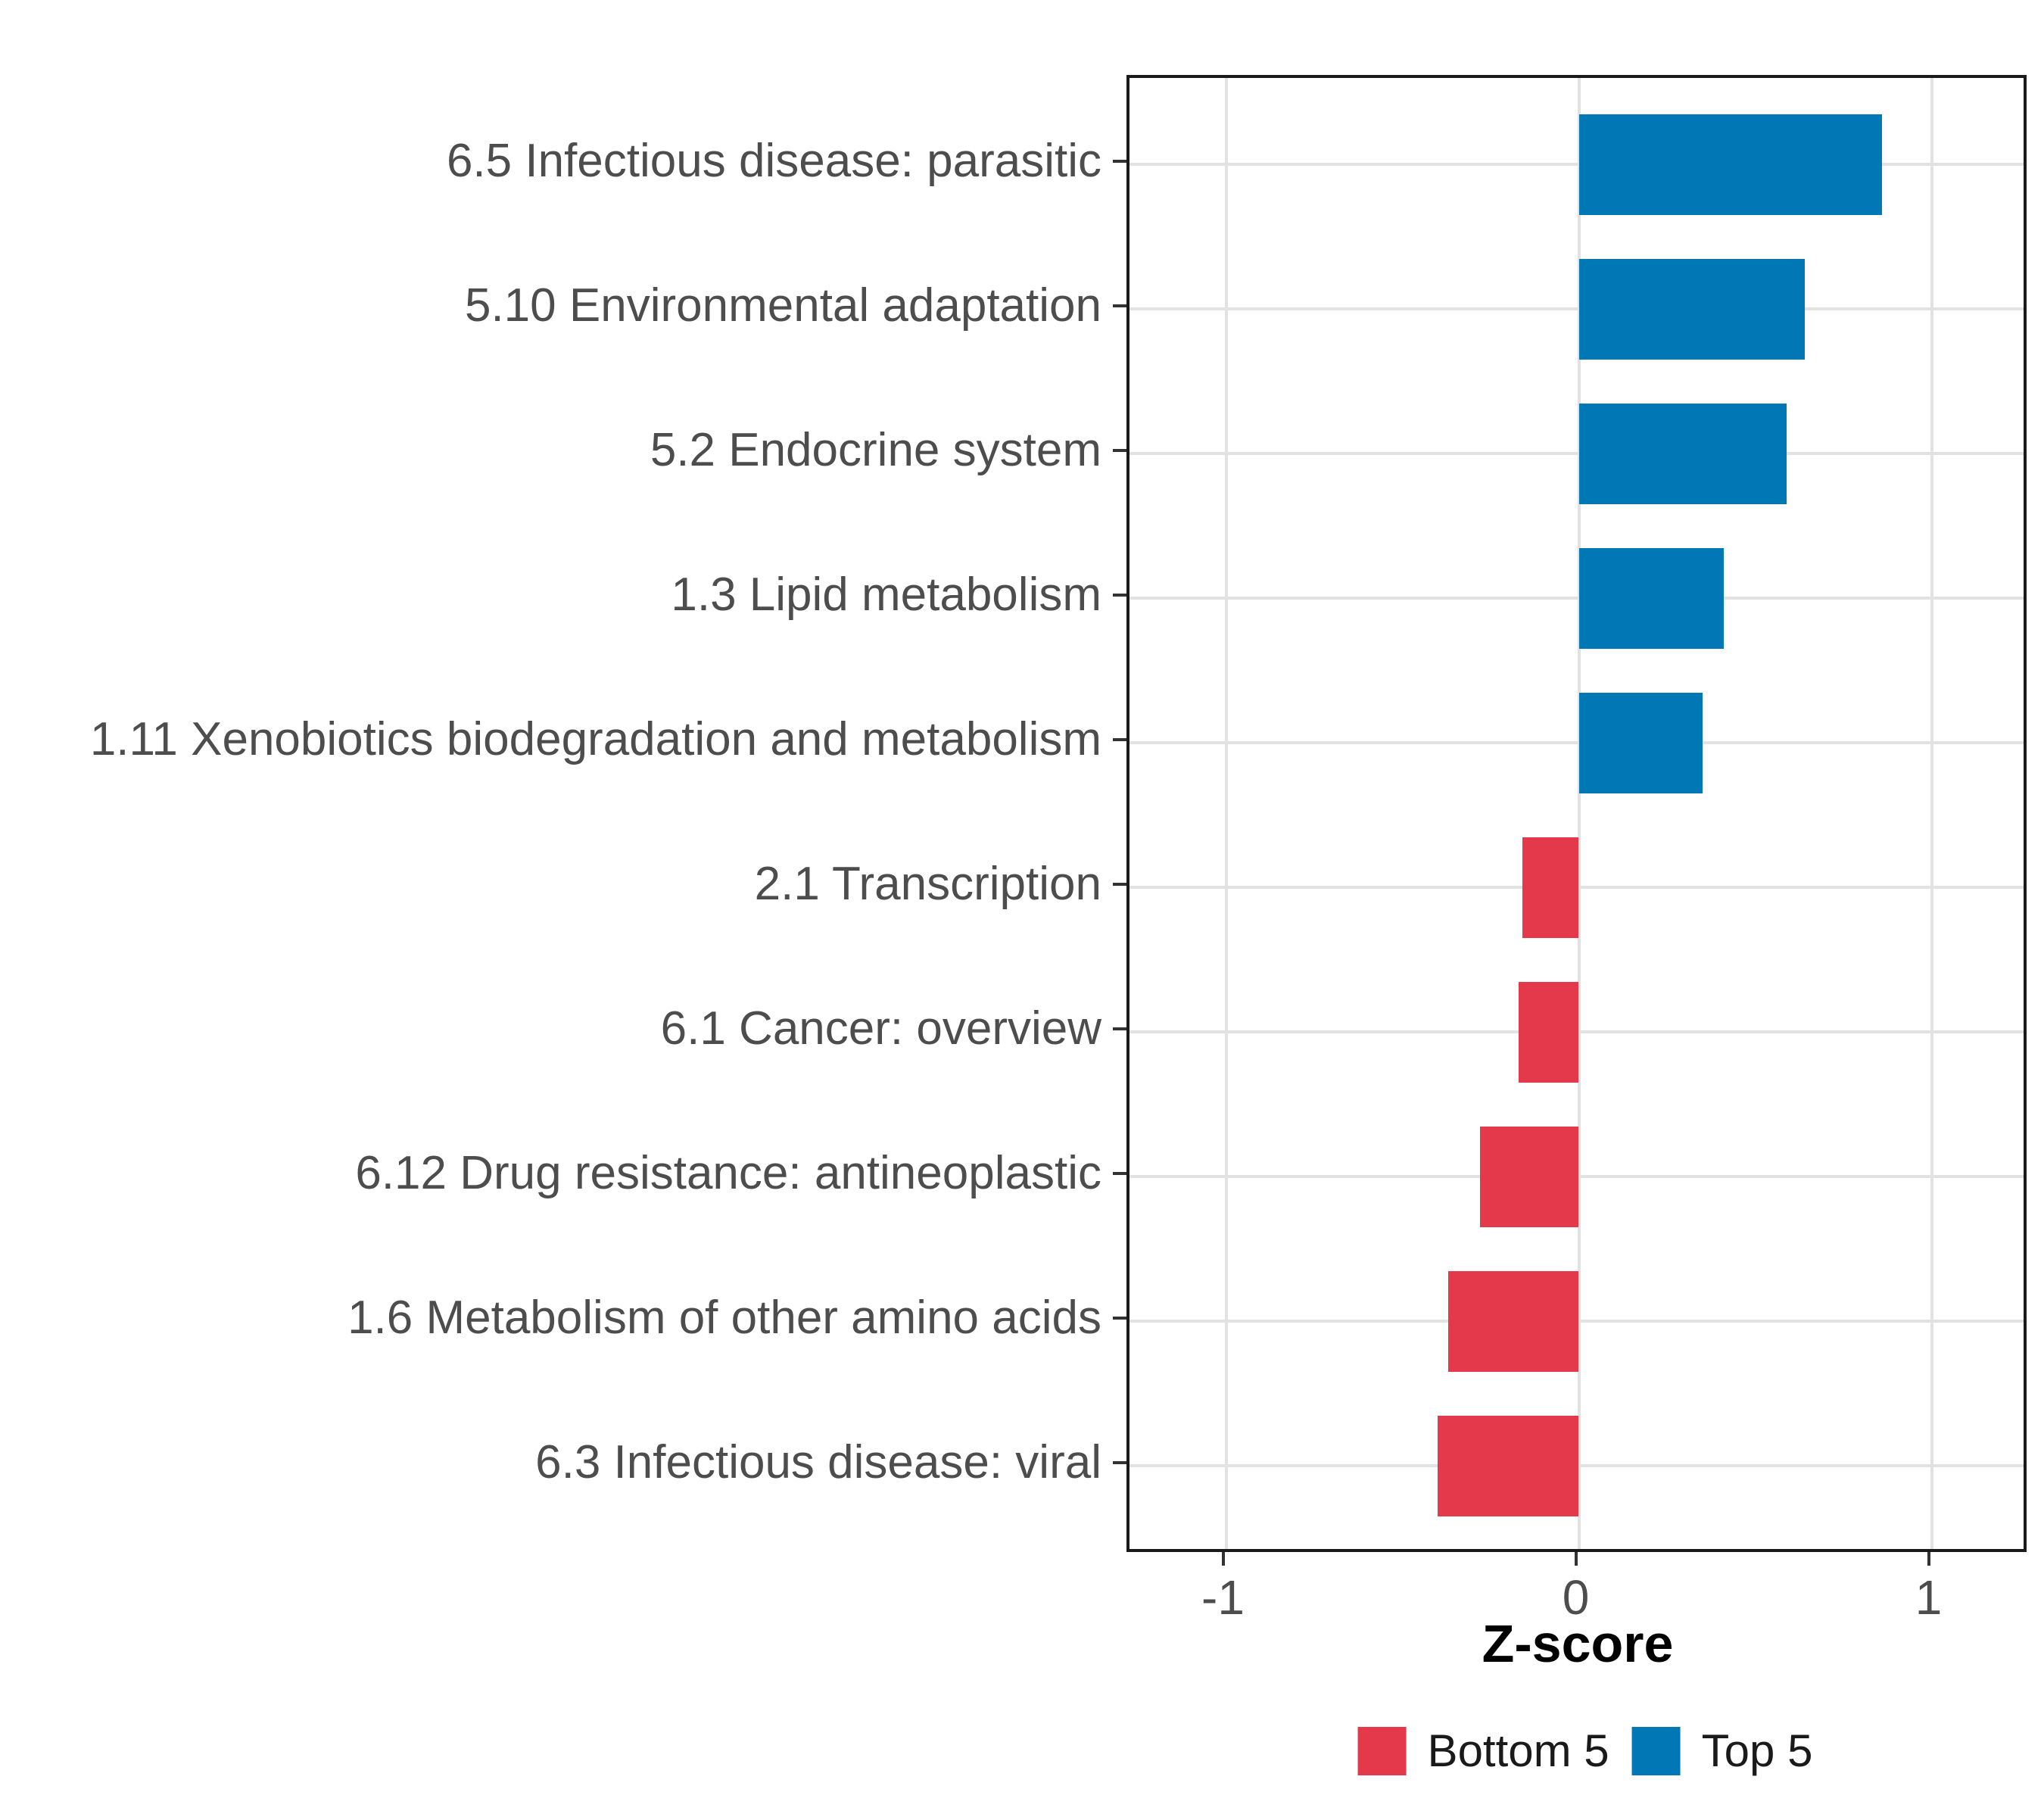 This screenshot has height=1817, width=2044. I want to click on legend-label: Top 5, so click(1757, 1751).